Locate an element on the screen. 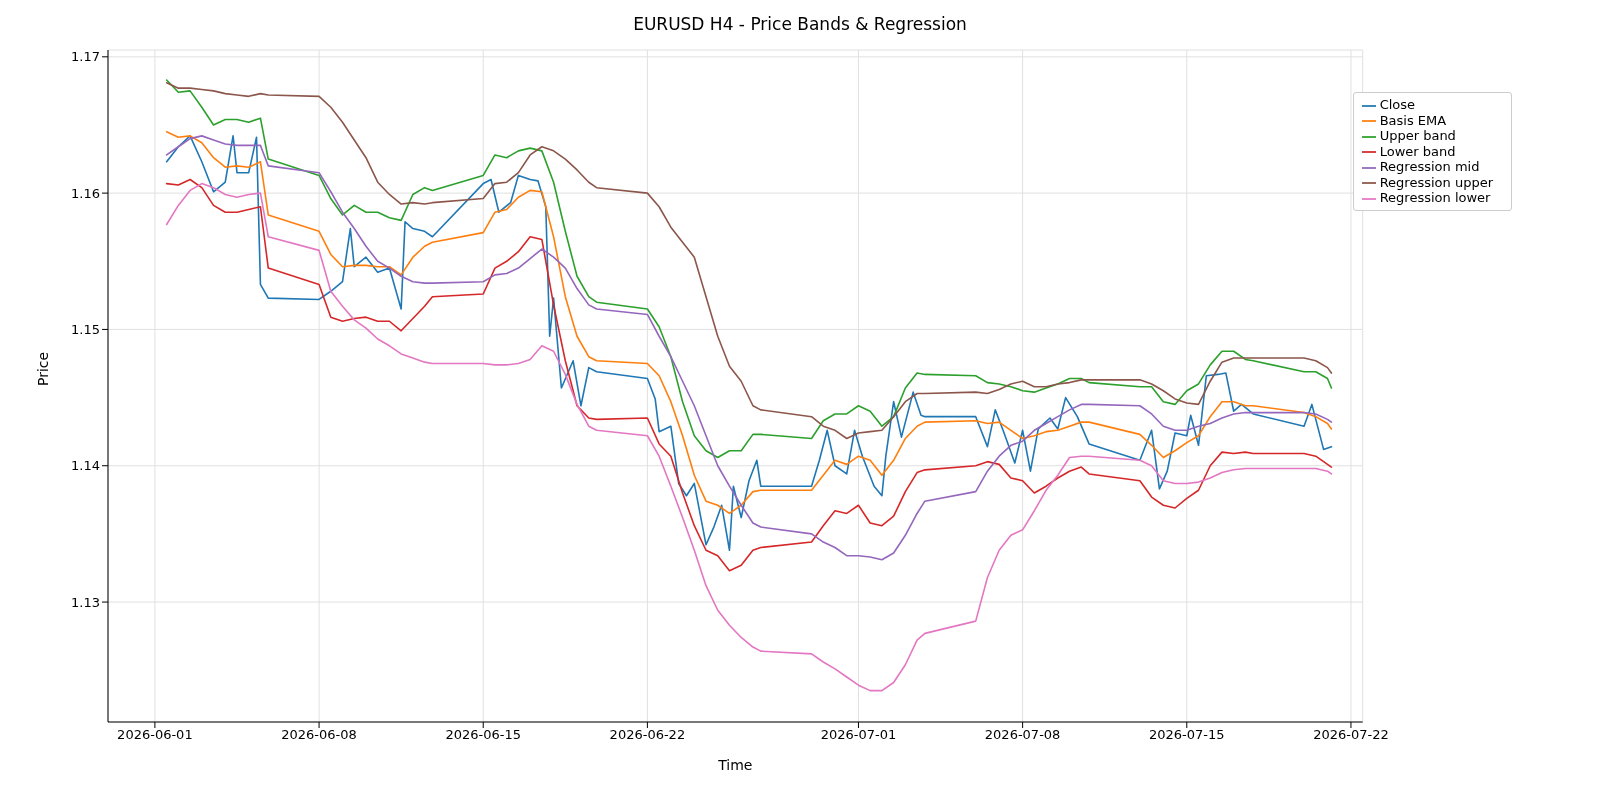 This screenshot has width=1600, height=800. y-tick-label: 1.16 is located at coordinates (85, 193).